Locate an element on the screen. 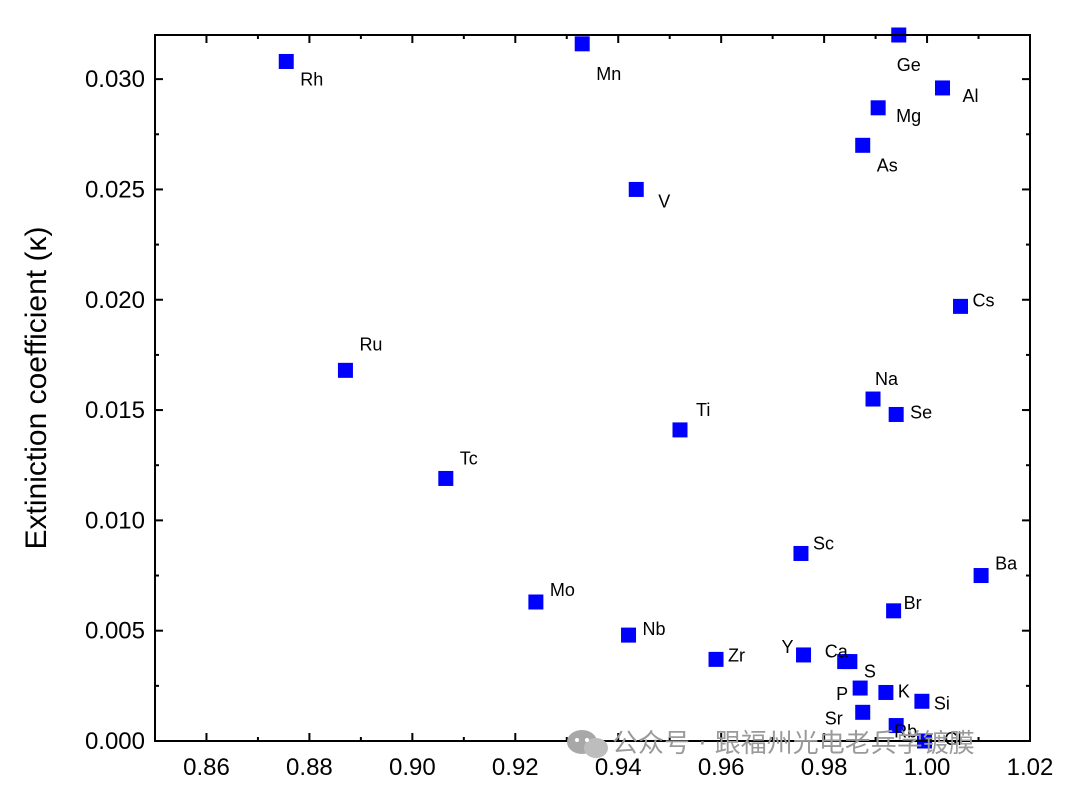  point-label-v: V is located at coordinates (664, 201).